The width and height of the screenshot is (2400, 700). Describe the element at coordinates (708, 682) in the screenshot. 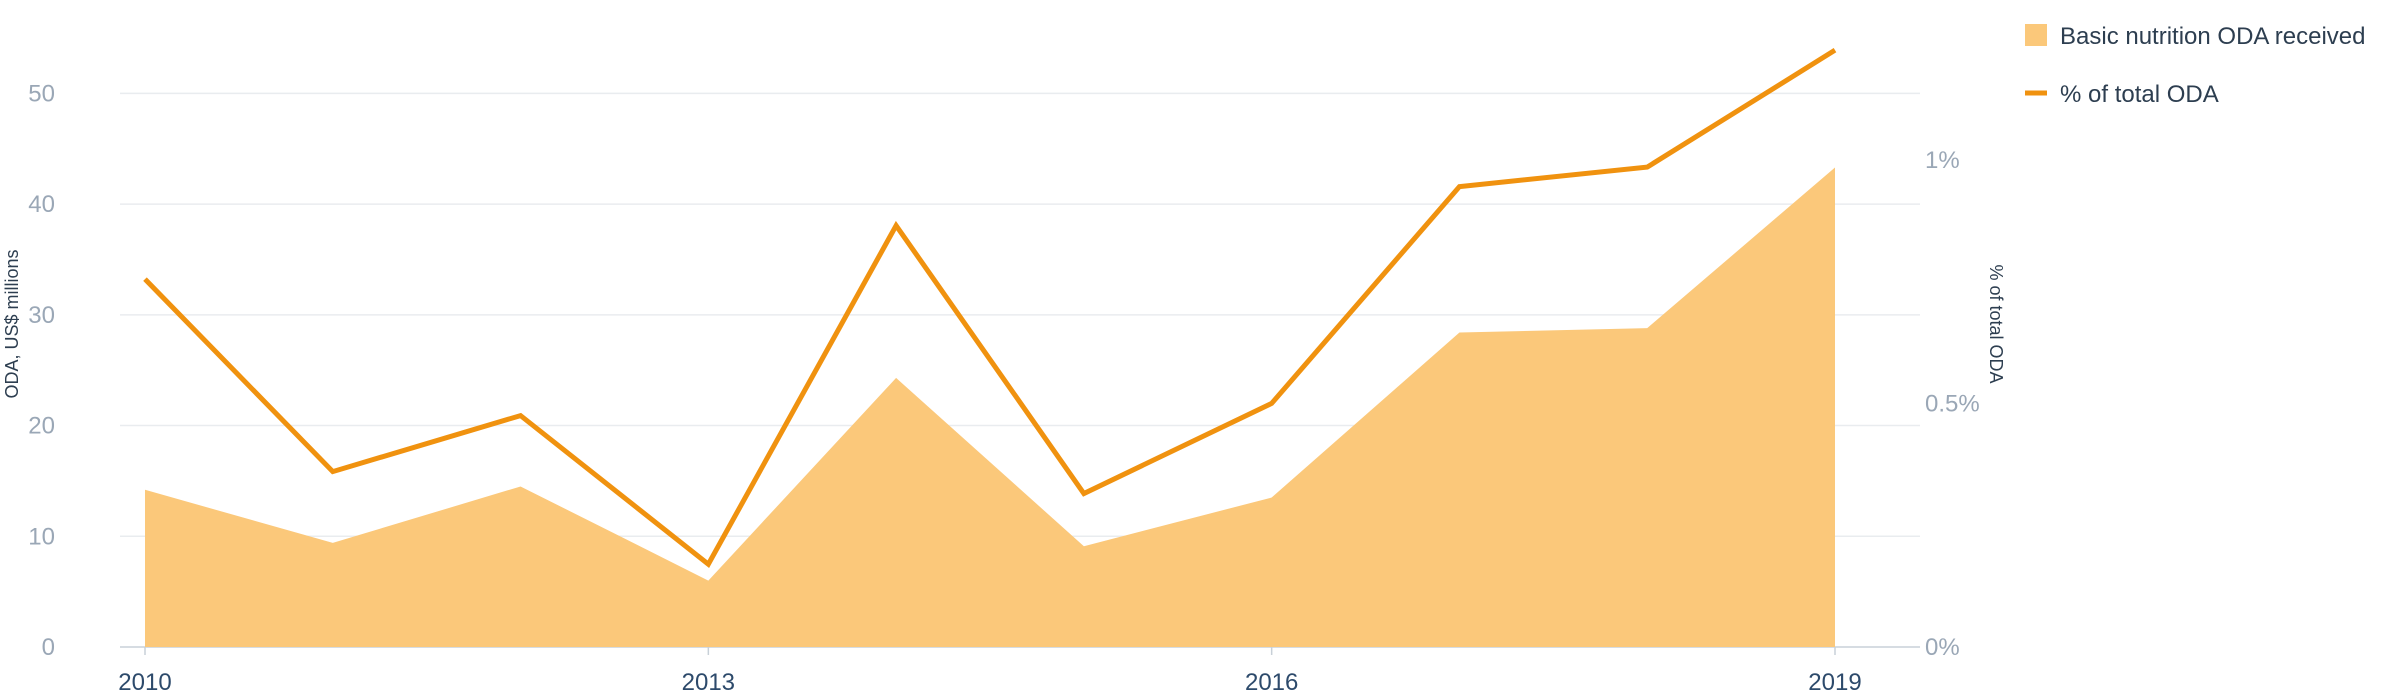

I see `x-tick-label: 2013` at that location.